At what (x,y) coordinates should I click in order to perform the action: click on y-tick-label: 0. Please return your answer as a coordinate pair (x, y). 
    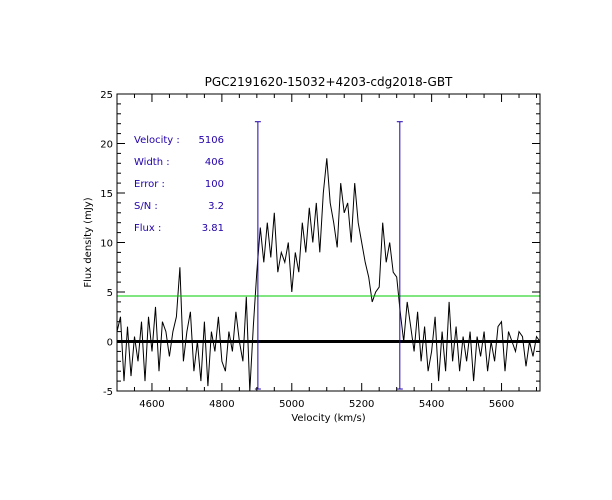
    Looking at the image, I should click on (110, 343).